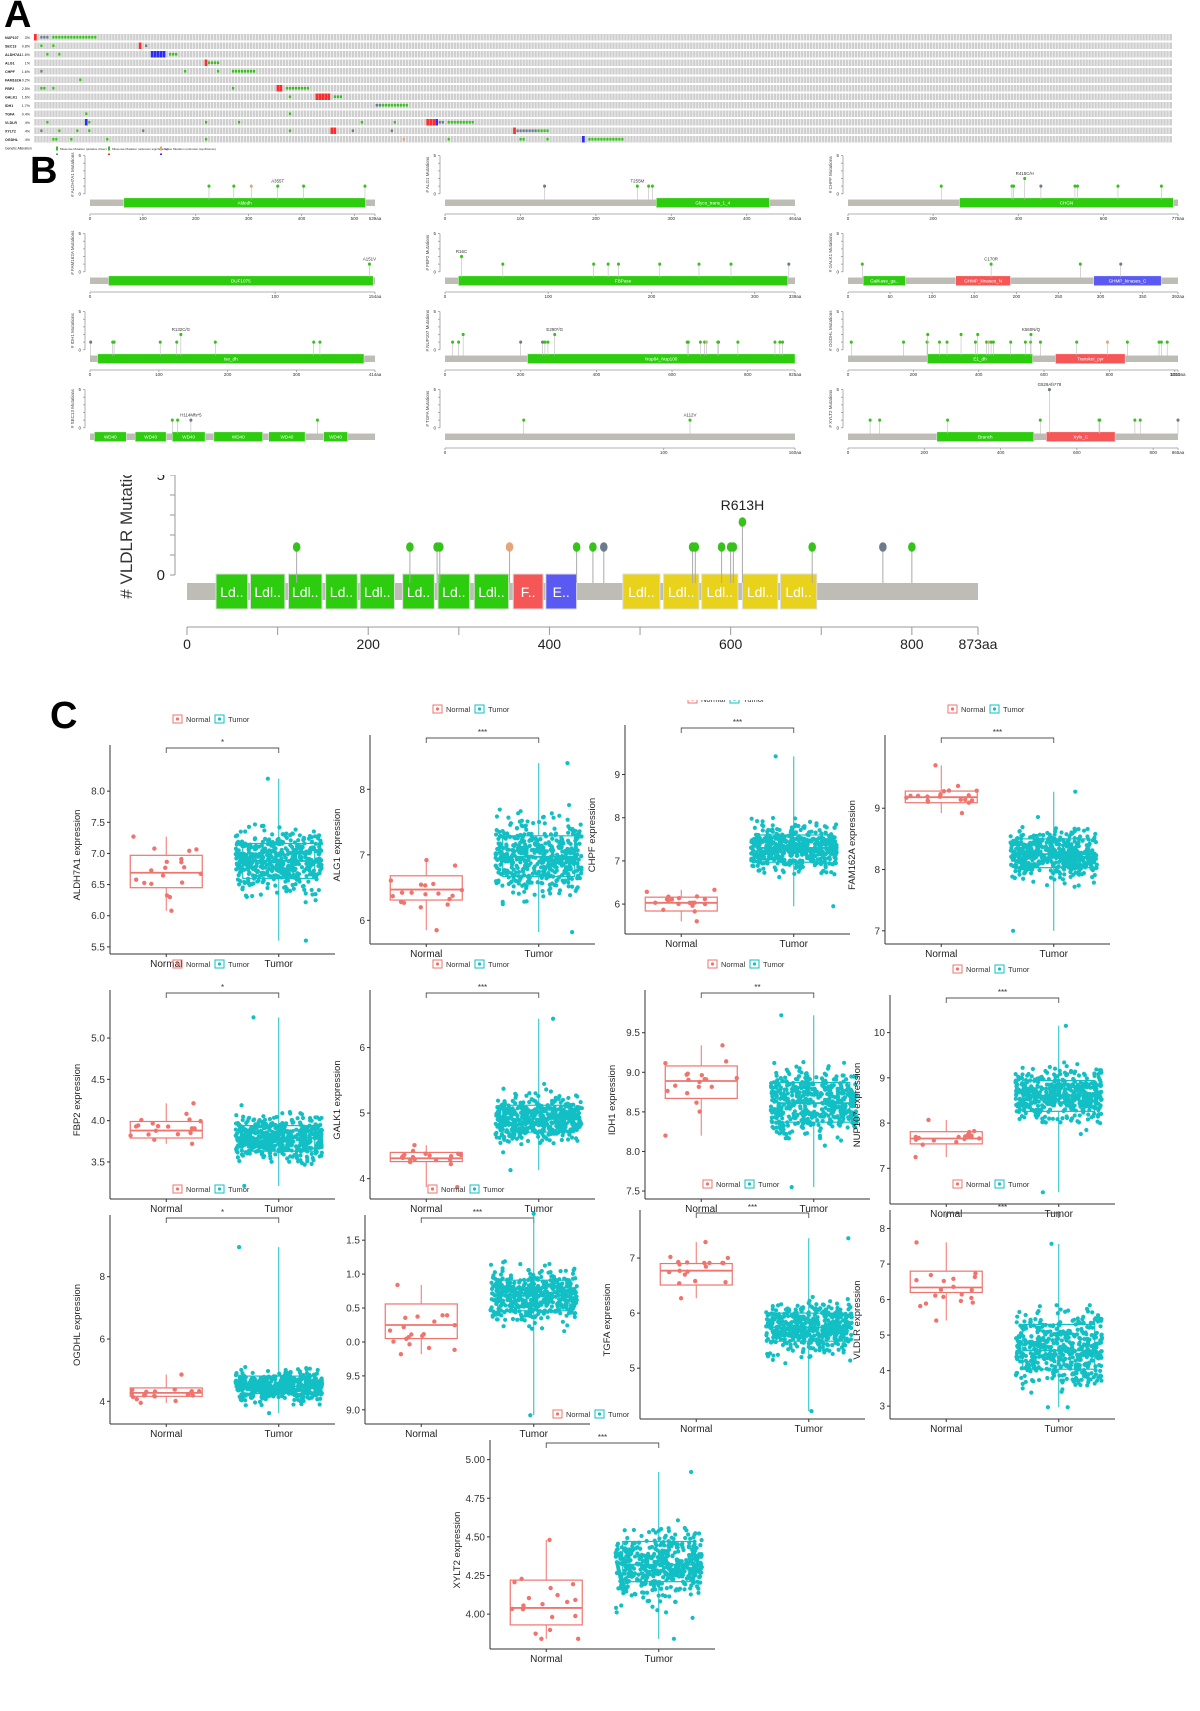 This screenshot has height=1711, width=1200. Describe the element at coordinates (26, 115) in the screenshot. I see `oncoprint-gene-percent: 0.4%` at that location.